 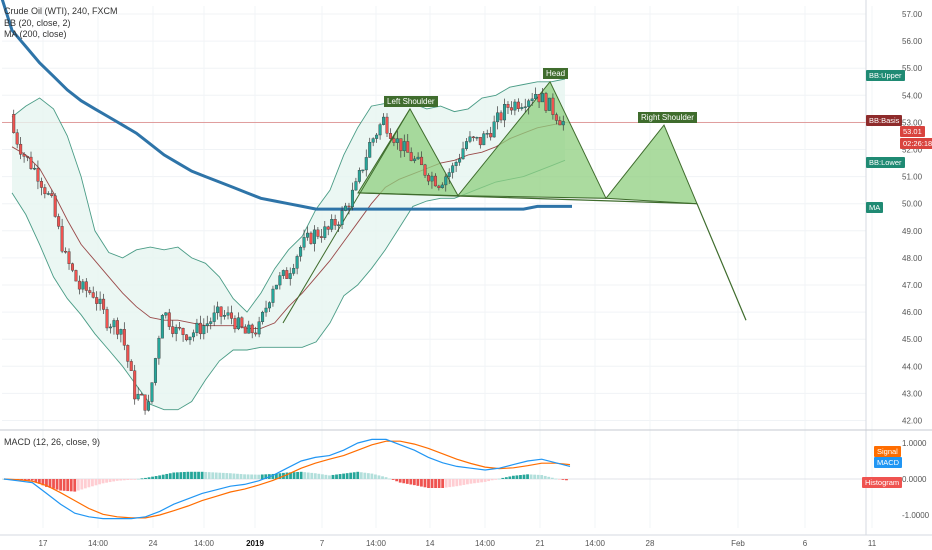 I want to click on head-triangle, so click(x=531, y=139).